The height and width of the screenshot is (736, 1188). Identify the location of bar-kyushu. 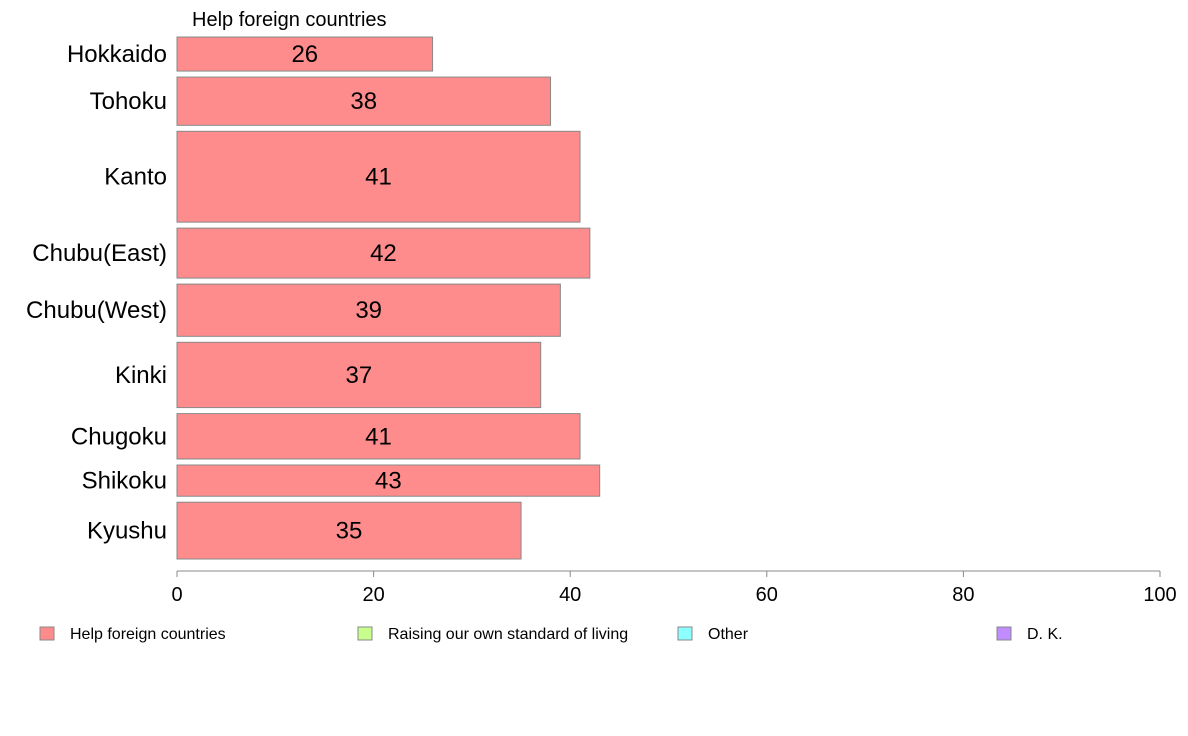
(349, 530).